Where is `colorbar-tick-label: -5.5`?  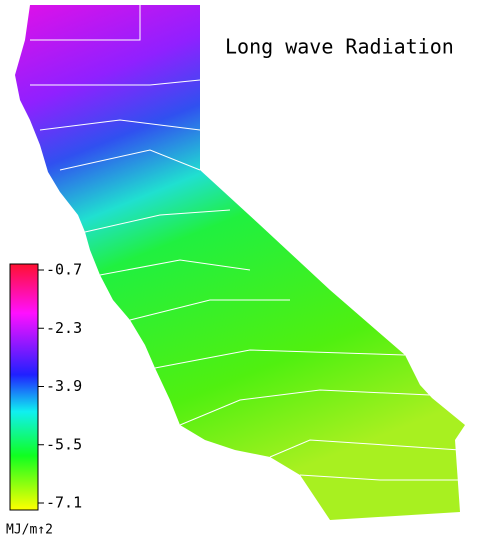
colorbar-tick-label: -5.5 is located at coordinates (64, 444).